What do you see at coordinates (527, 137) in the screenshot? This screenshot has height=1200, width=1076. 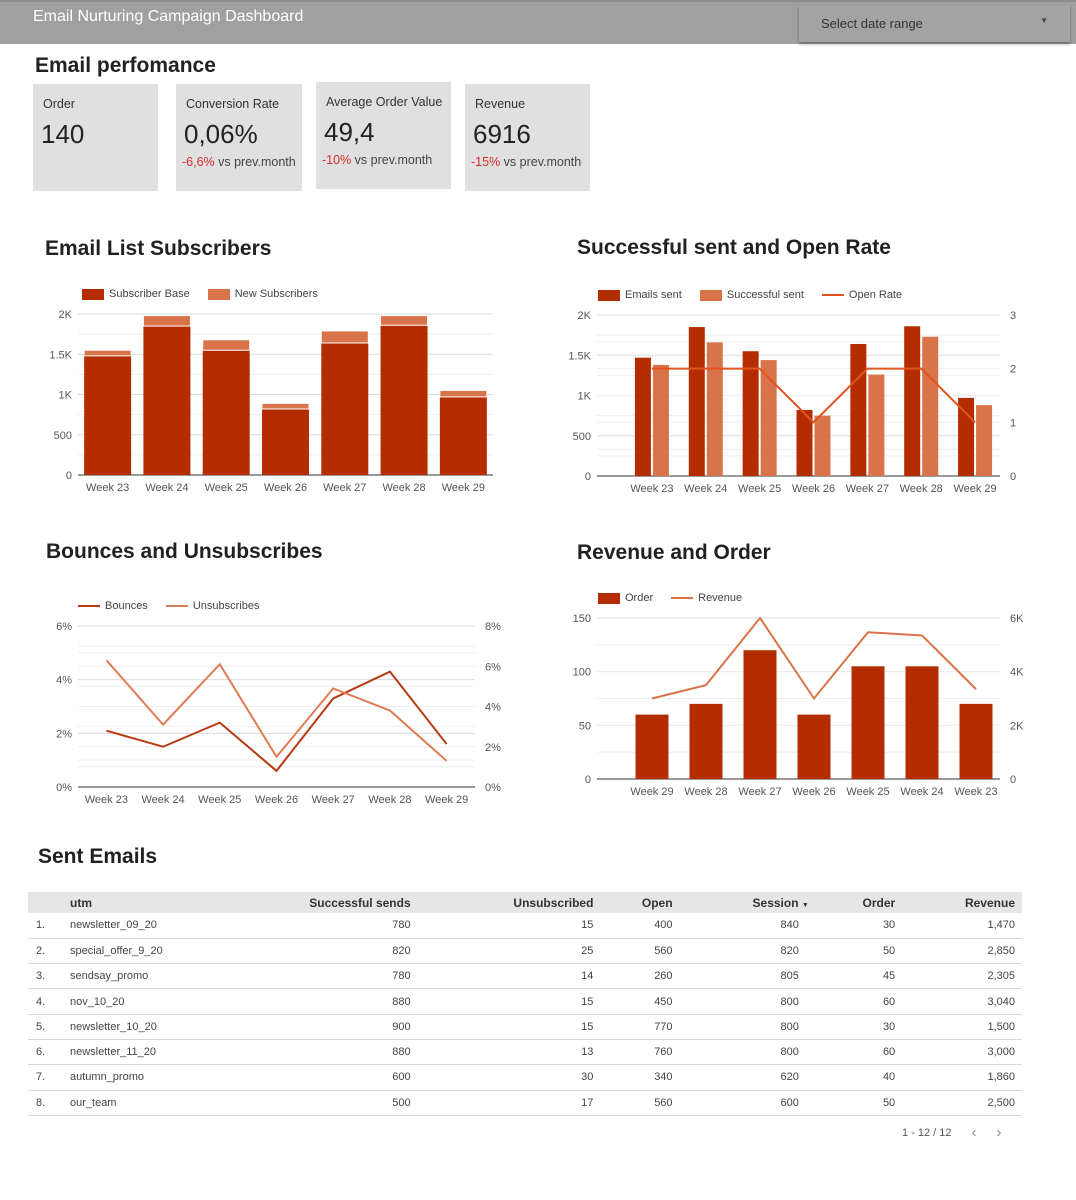 I see `kpi-card: Revenue 6916 -15% vs prev.month` at bounding box center [527, 137].